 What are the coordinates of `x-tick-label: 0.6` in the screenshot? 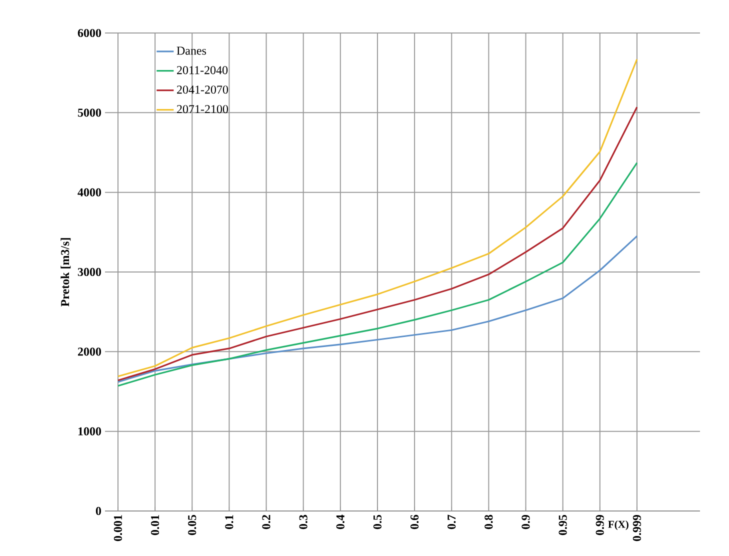 It's located at (414, 522).